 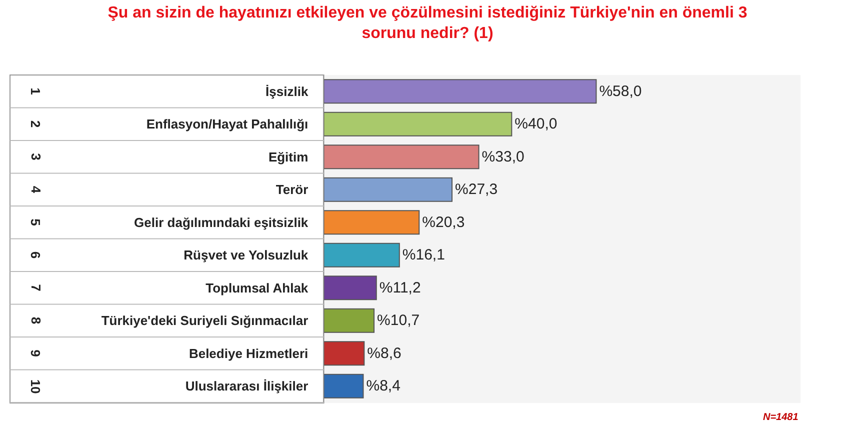 What do you see at coordinates (428, 23) in the screenshot?
I see `chart-title: Şu an sizin de hayatınızı etkileyen ve çözülmesini istediğiniz Türkiye'nin en önemli 3 sorunu nedir? (1)` at bounding box center [428, 23].